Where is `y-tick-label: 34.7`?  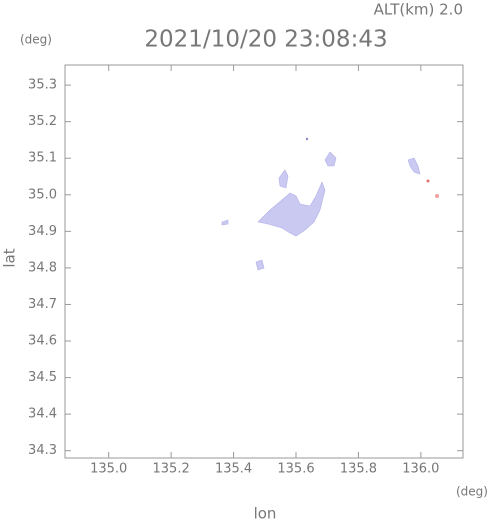 y-tick-label: 34.7 is located at coordinates (42, 304).